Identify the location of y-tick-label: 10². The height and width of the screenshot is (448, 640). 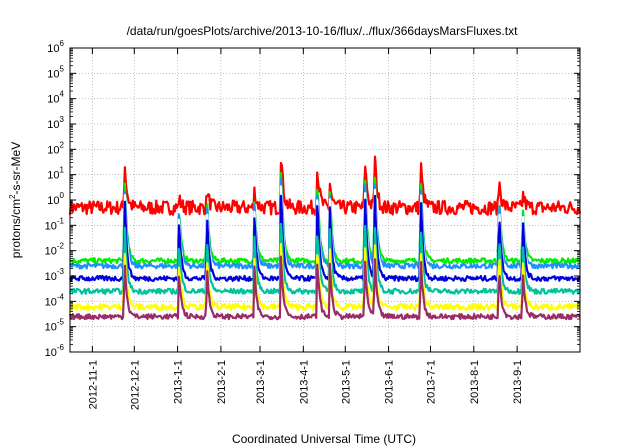
(55, 148).